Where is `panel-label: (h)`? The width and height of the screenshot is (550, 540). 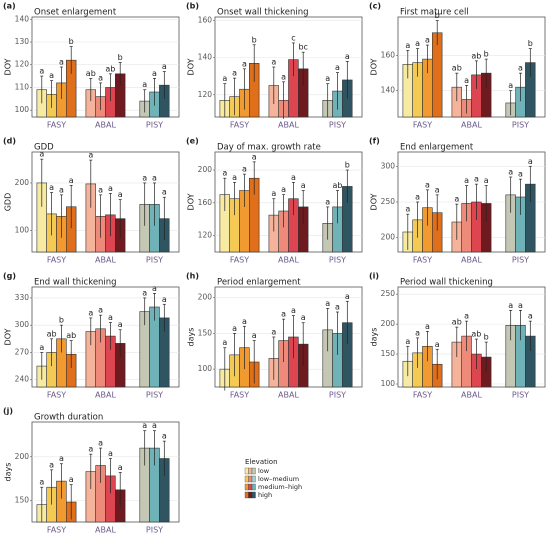
panel-label: (h) is located at coordinates (192, 276).